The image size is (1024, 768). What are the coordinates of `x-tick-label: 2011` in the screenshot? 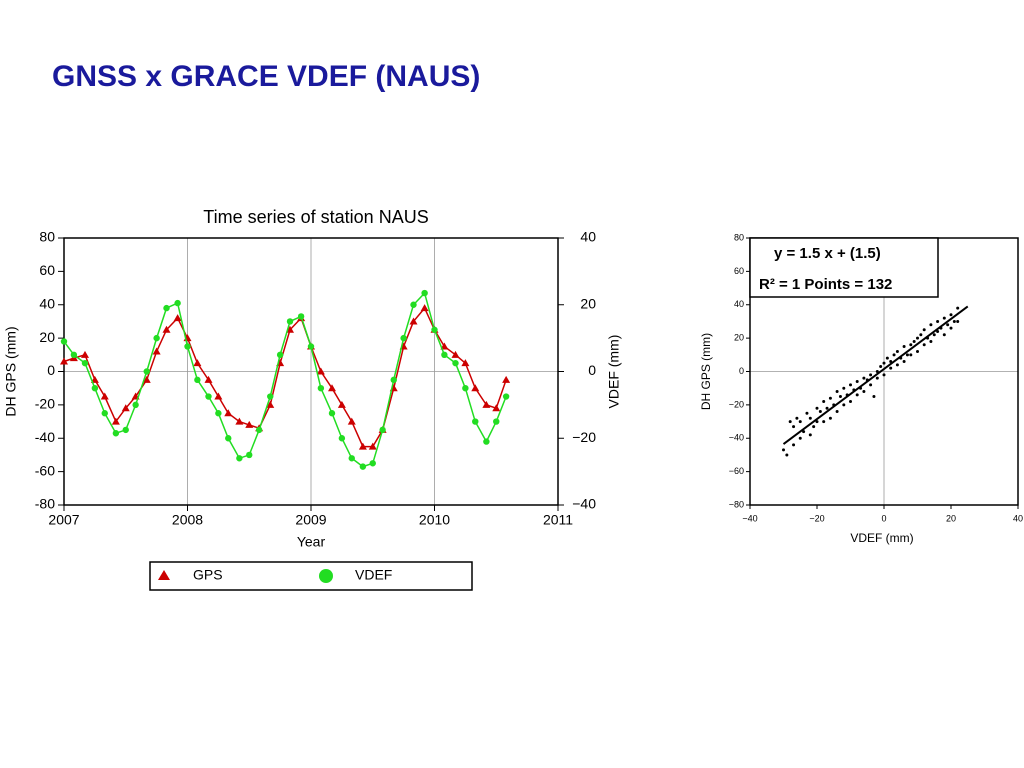 It's located at (558, 520).